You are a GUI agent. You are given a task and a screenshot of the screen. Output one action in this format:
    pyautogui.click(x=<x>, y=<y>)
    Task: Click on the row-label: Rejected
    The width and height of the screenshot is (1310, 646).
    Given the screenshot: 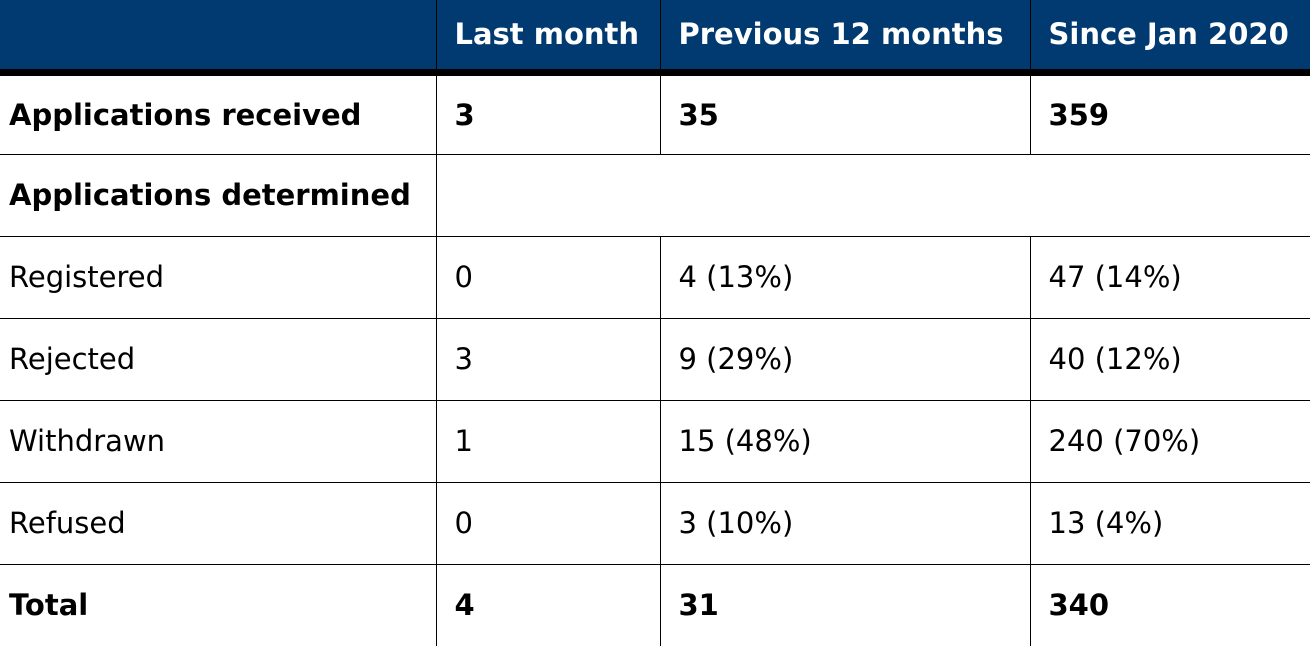 What is the action you would take?
    pyautogui.click(x=218, y=359)
    